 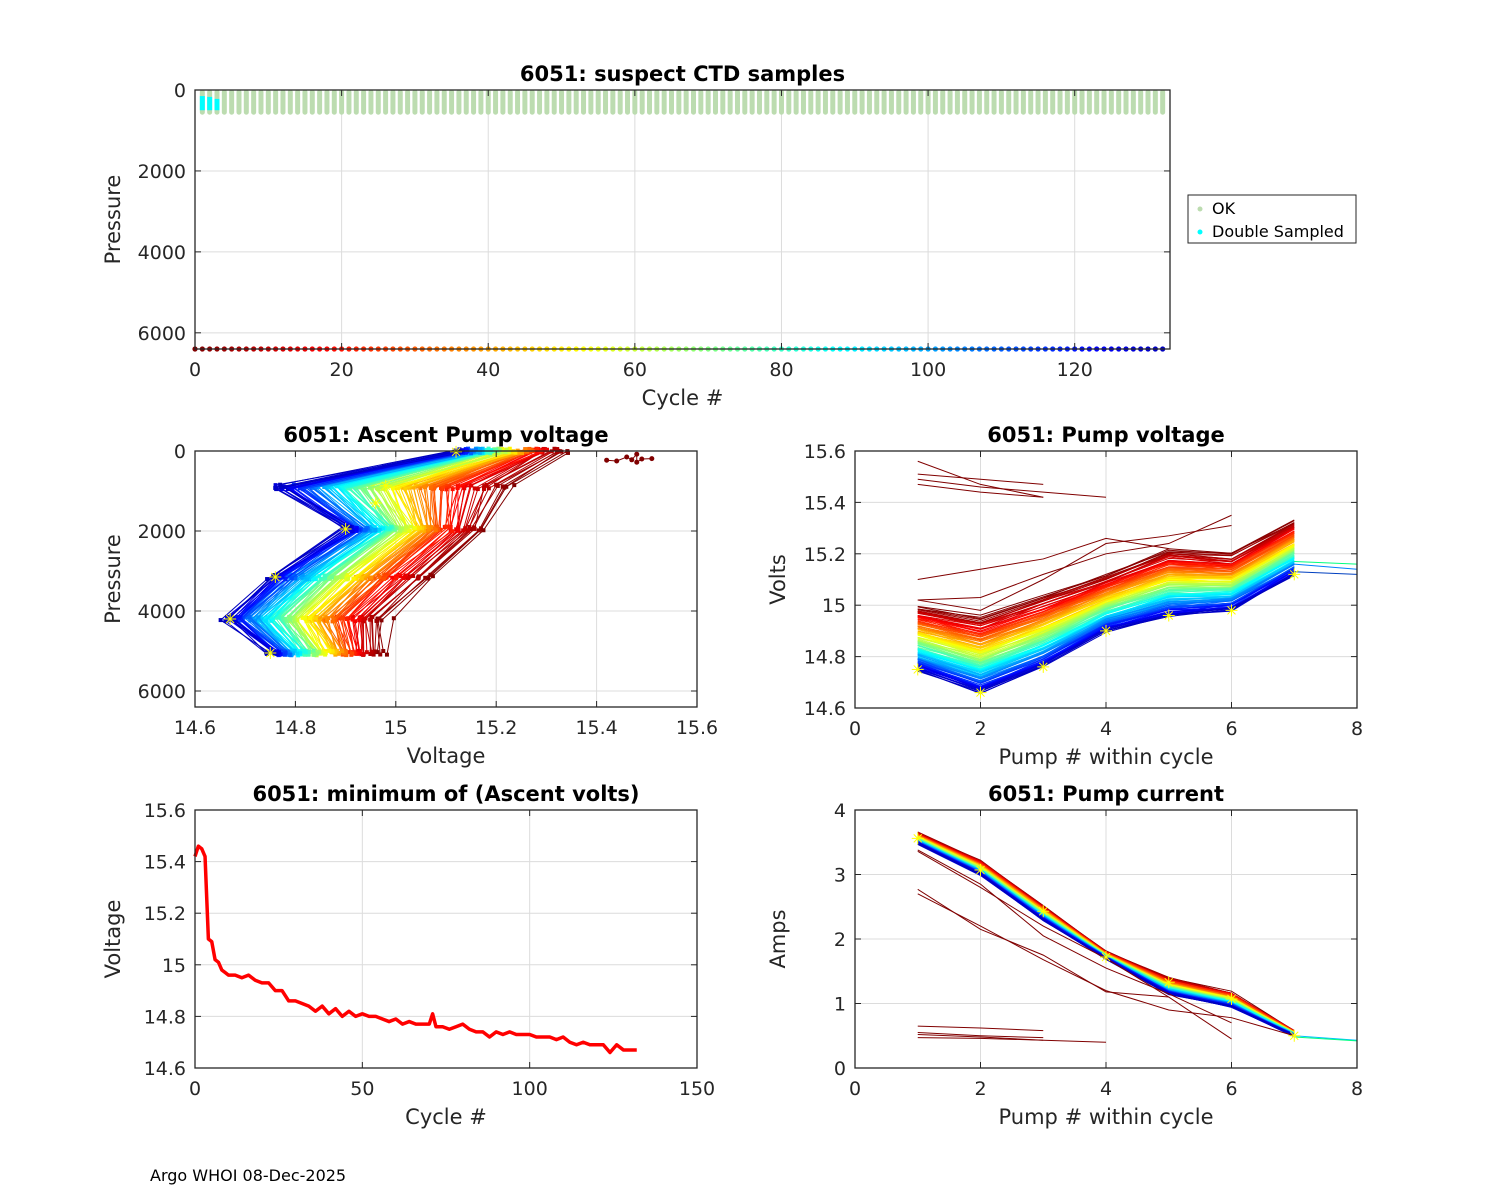 What do you see at coordinates (530, 1089) in the screenshot?
I see `x-tick-label: 100` at bounding box center [530, 1089].